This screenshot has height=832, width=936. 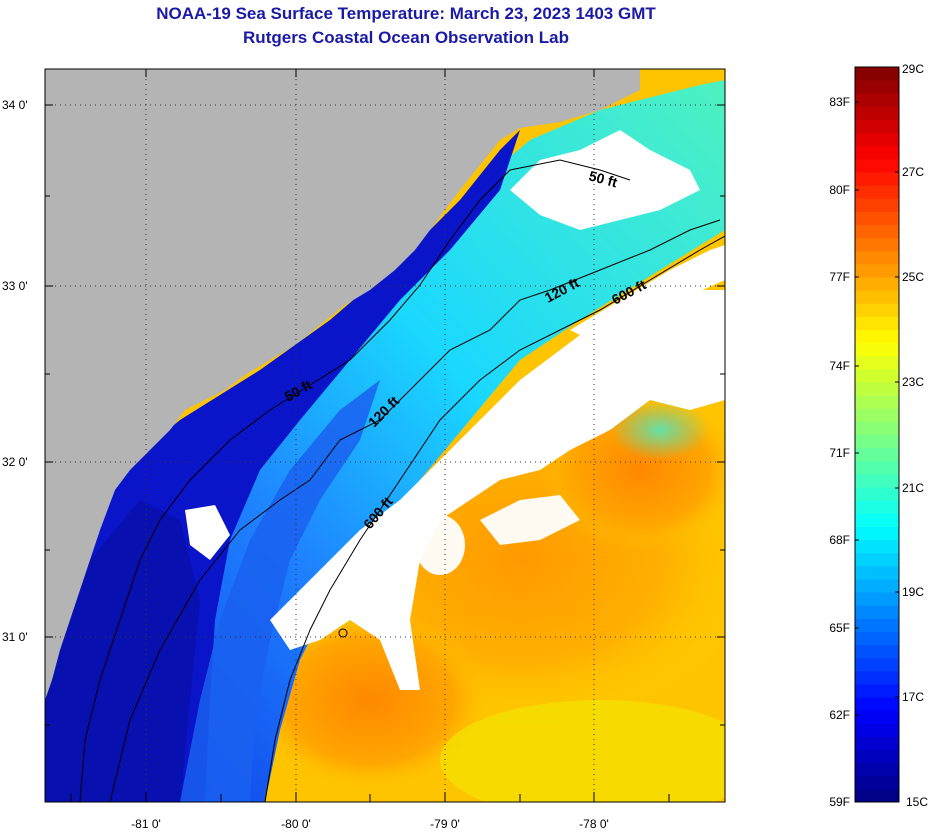 What do you see at coordinates (839, 453) in the screenshot?
I see `colorbar-f-label: 71F` at bounding box center [839, 453].